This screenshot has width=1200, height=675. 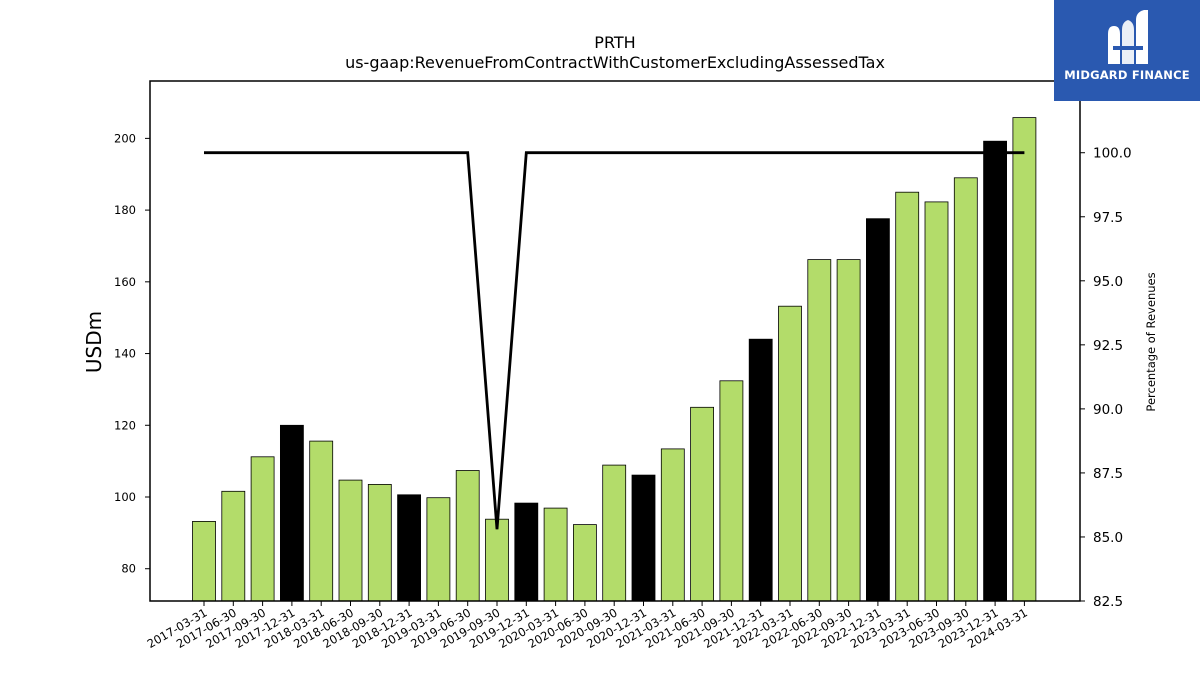 What do you see at coordinates (125, 210) in the screenshot?
I see `left-tick-label: 180` at bounding box center [125, 210].